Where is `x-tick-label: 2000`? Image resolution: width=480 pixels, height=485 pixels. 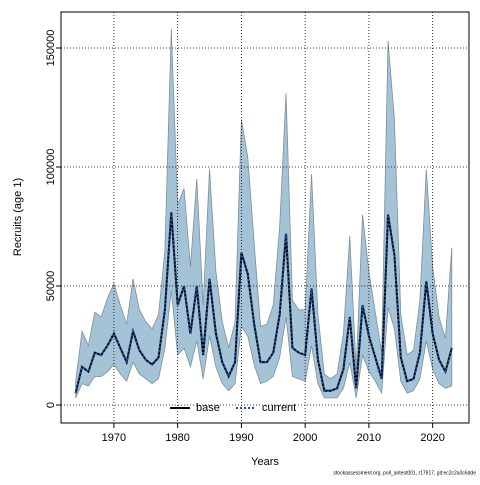 x-tick-label: 2000 is located at coordinates (305, 438).